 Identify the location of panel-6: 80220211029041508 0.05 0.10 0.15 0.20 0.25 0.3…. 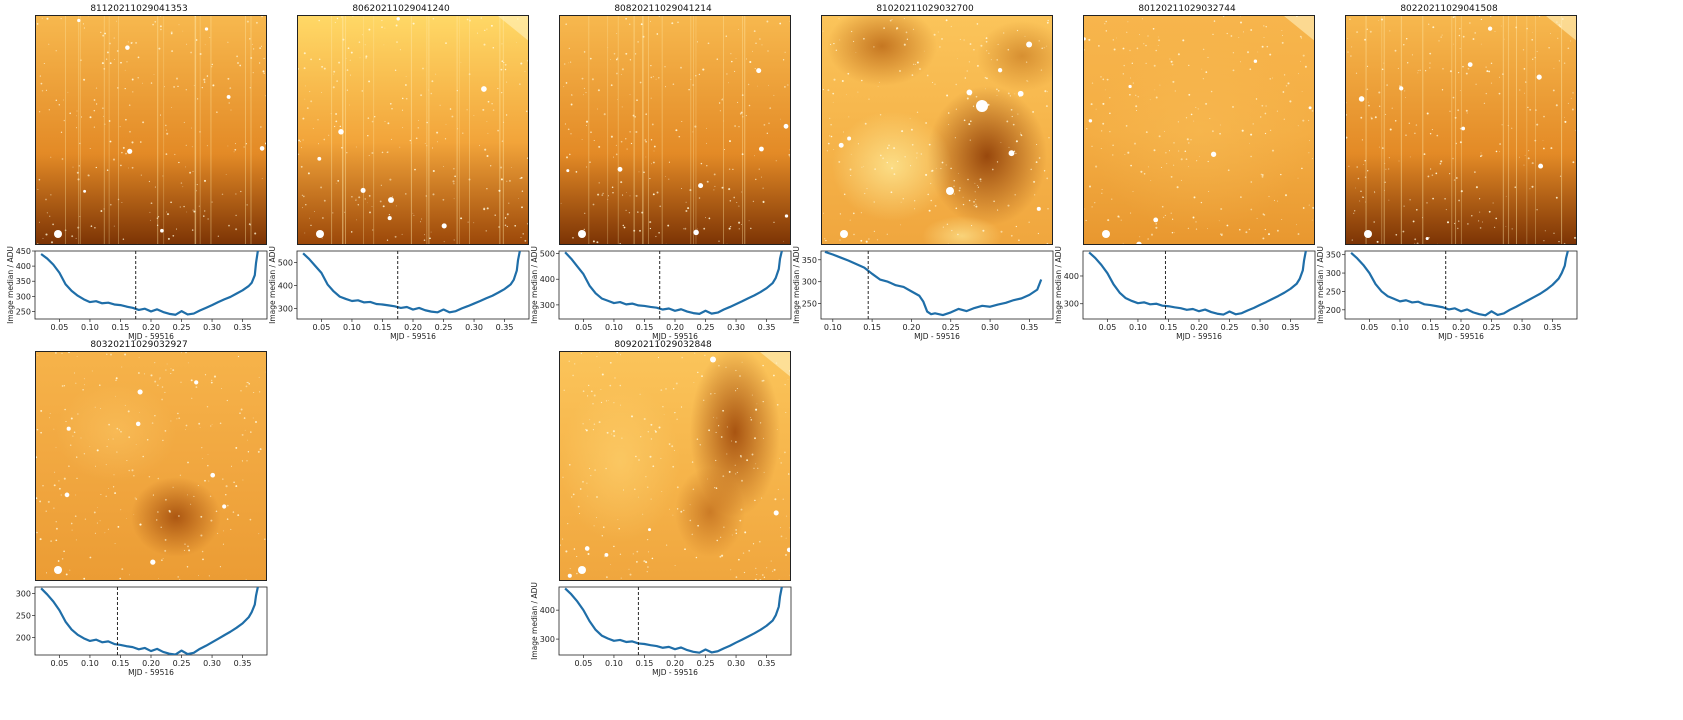
(1448, 183).